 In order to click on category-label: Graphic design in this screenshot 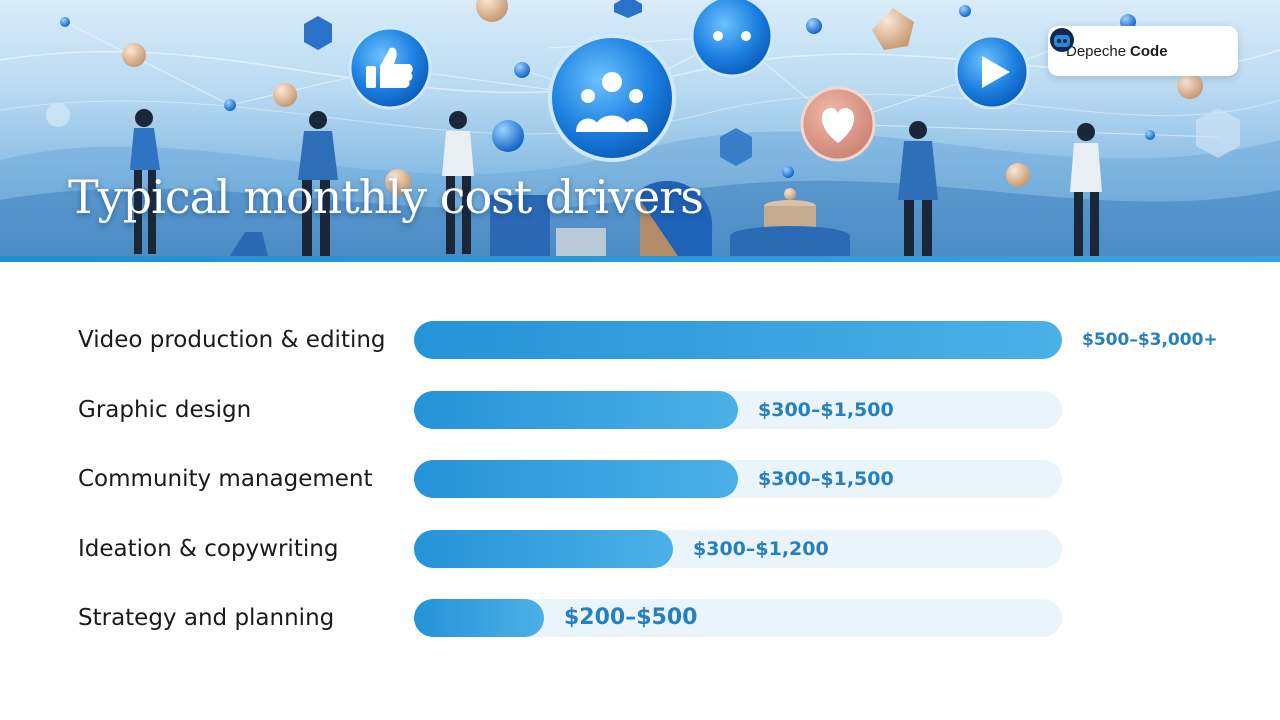, I will do `click(165, 409)`.